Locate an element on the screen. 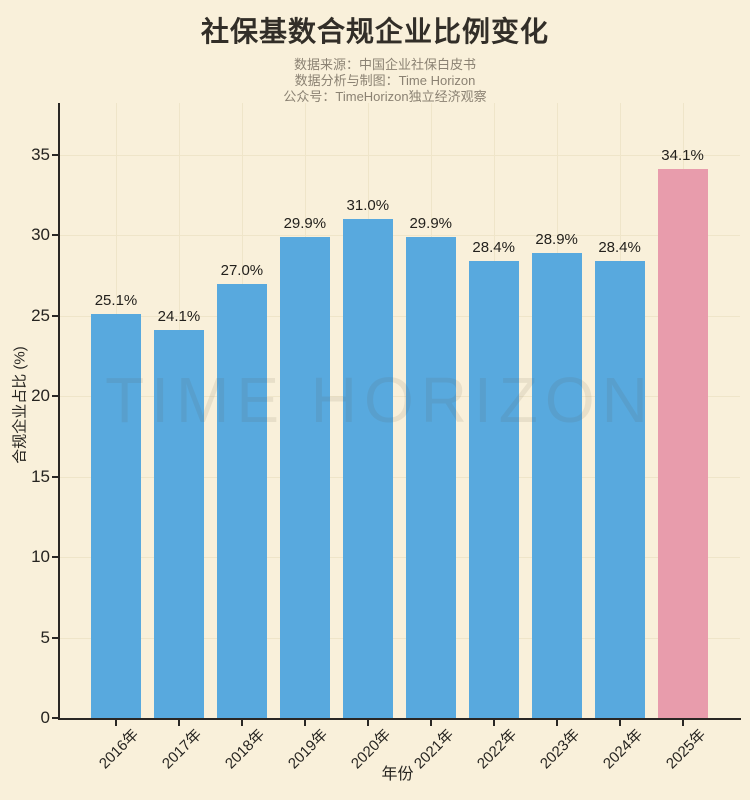  bar-2021年 is located at coordinates (430, 477).